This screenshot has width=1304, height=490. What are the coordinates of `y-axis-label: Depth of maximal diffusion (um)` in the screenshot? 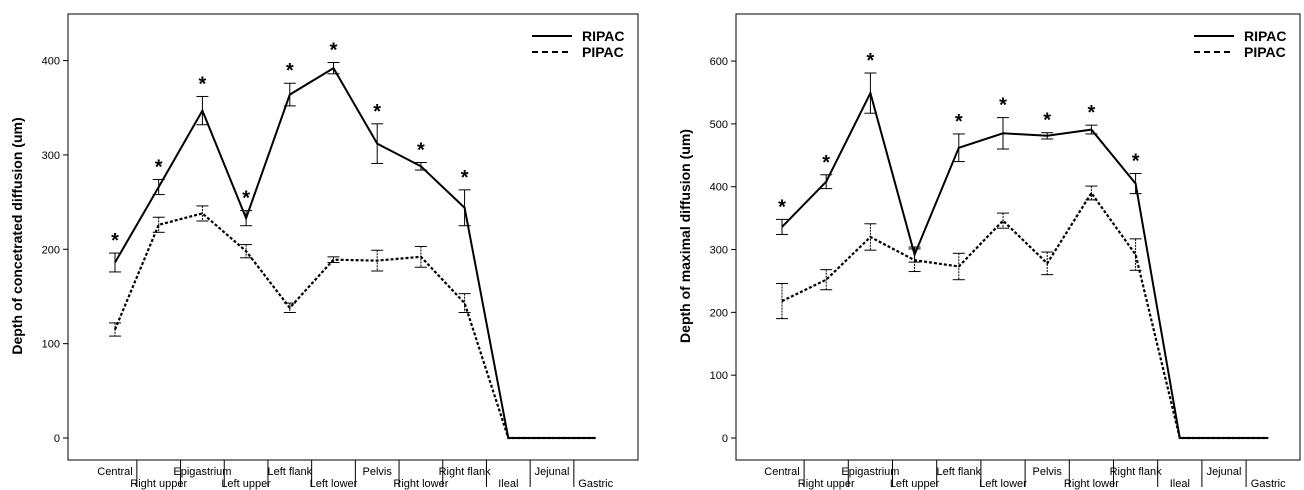 It's located at (685, 236).